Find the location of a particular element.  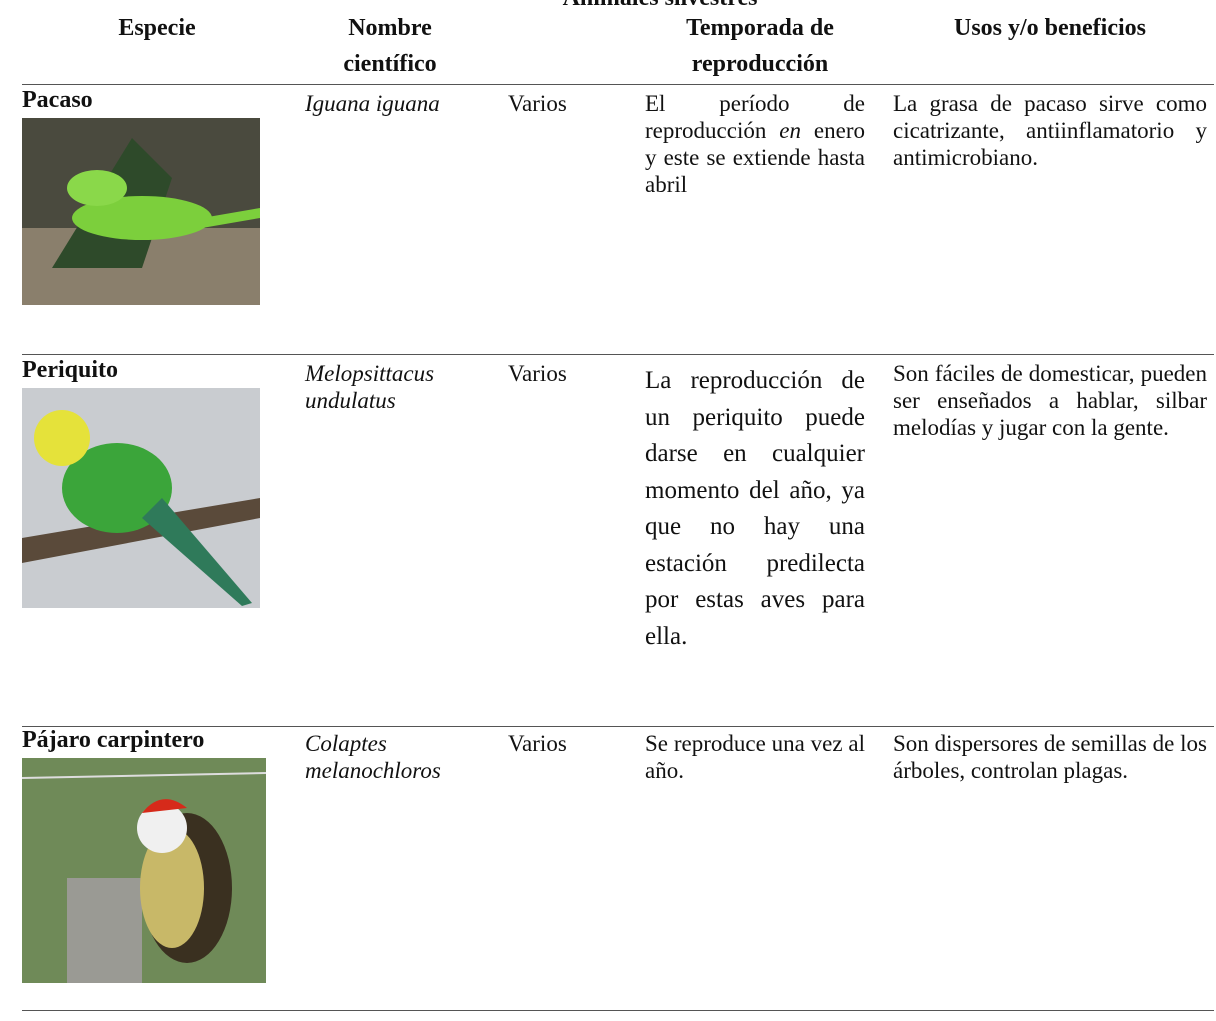

header-cell: Temporada de reproducción is located at coordinates (760, 46).